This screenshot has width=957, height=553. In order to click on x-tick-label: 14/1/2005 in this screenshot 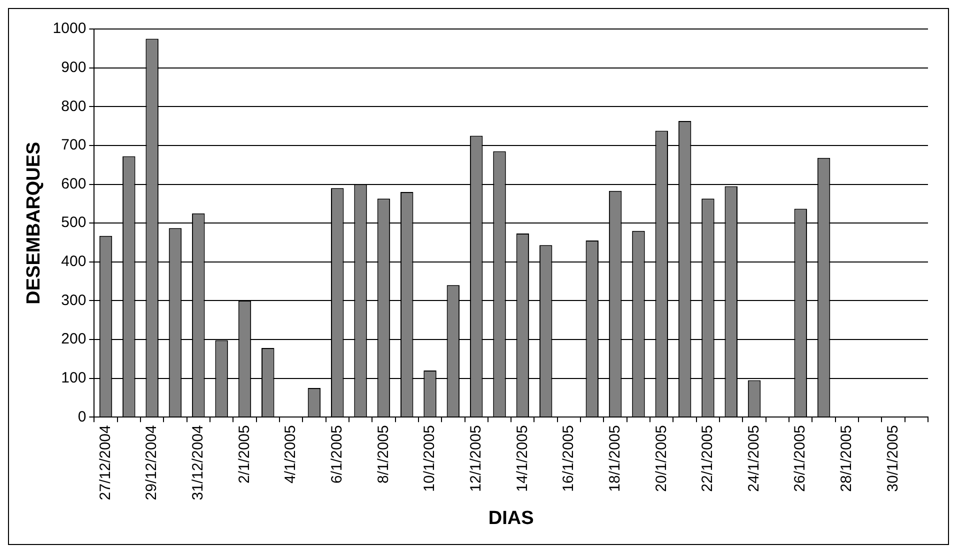, I will do `click(522, 458)`.